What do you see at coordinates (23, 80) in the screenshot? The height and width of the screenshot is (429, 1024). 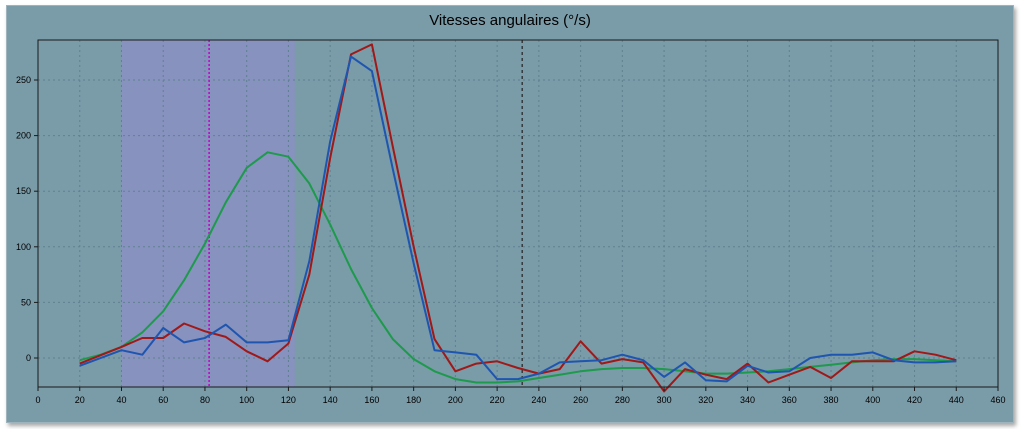 I see `y-tick-label: 250` at bounding box center [23, 80].